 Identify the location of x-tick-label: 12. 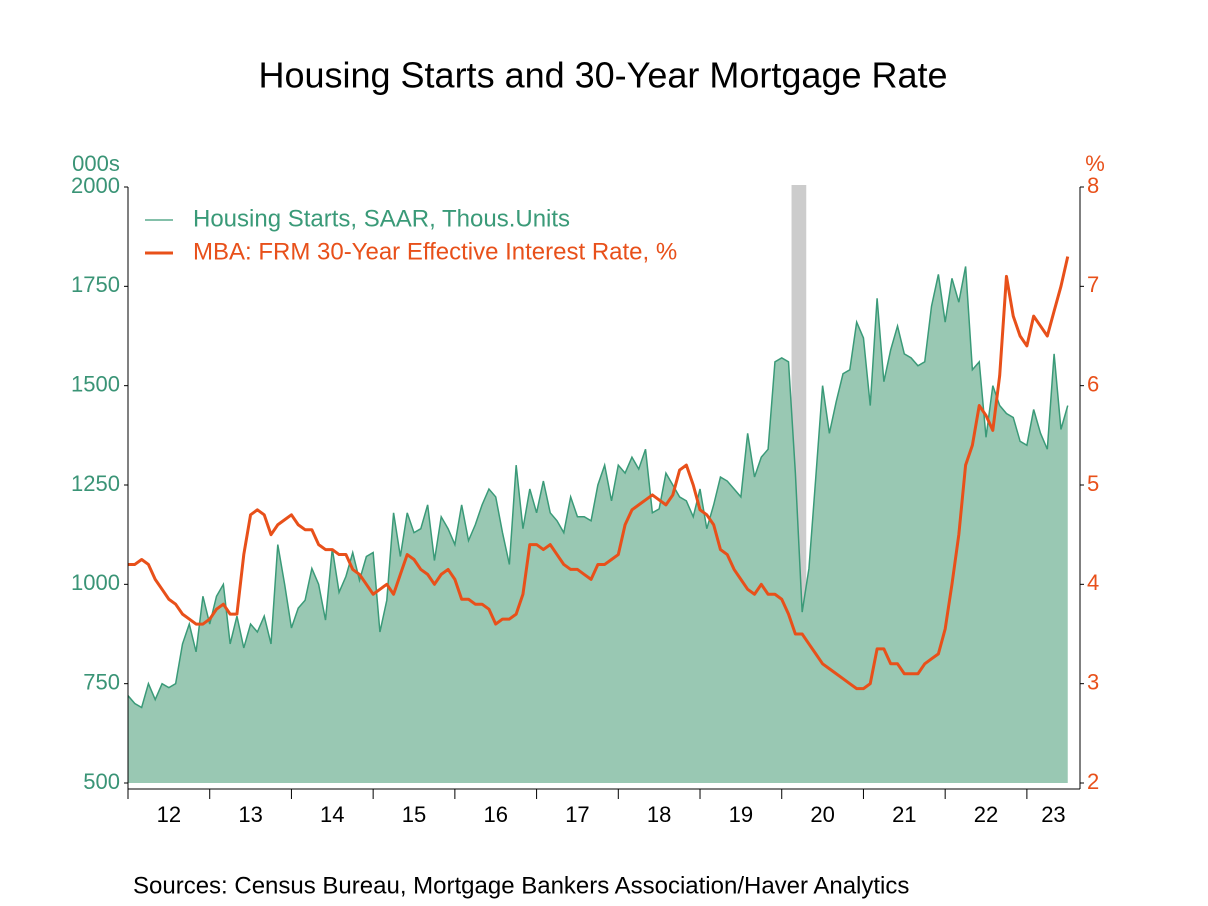
(169, 814).